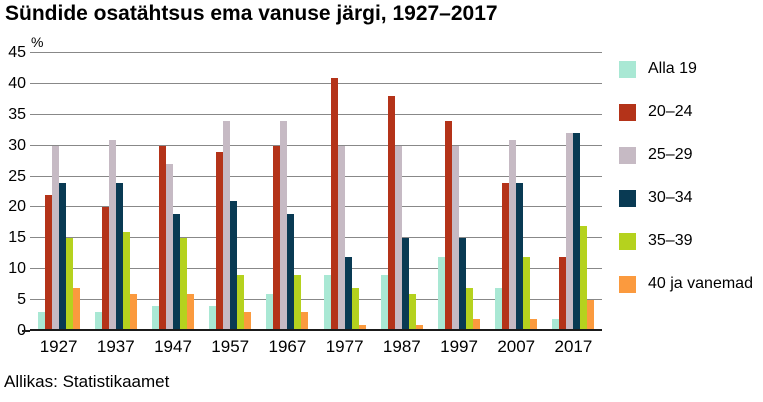 The width and height of the screenshot is (763, 402). Describe the element at coordinates (401, 346) in the screenshot. I see `x-axis-tick-label: 1987` at that location.